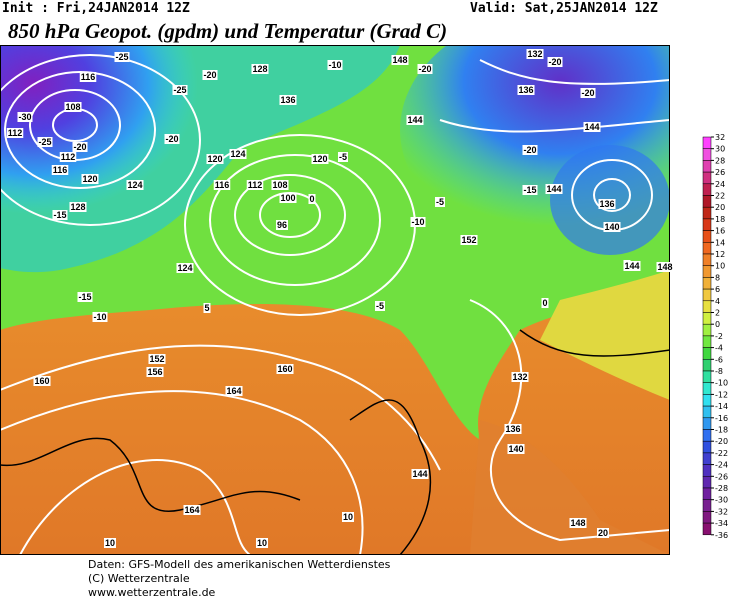  Describe the element at coordinates (720, 254) in the screenshot. I see `colorbar-label: 12` at that location.